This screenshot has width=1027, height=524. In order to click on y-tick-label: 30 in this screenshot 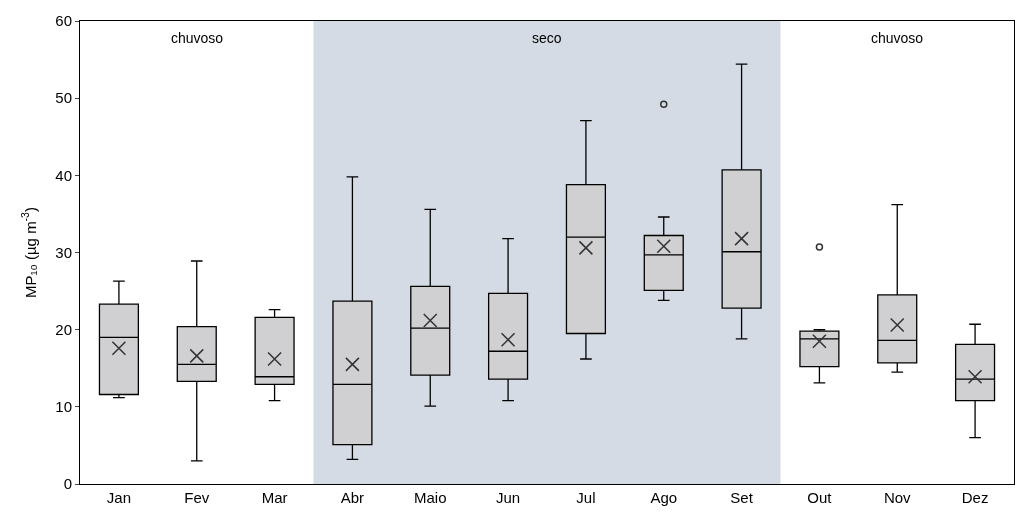, I will do `click(63, 252)`.